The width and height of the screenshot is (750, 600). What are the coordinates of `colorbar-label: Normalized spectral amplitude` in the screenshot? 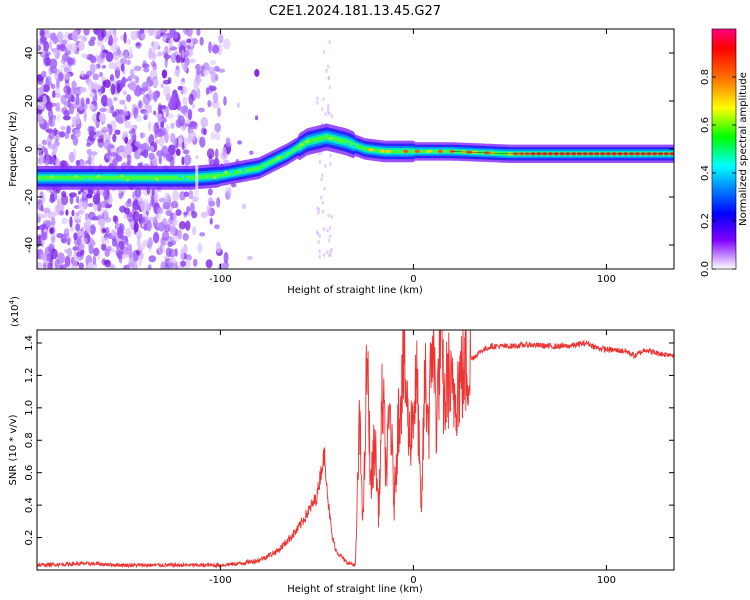 It's located at (743, 149).